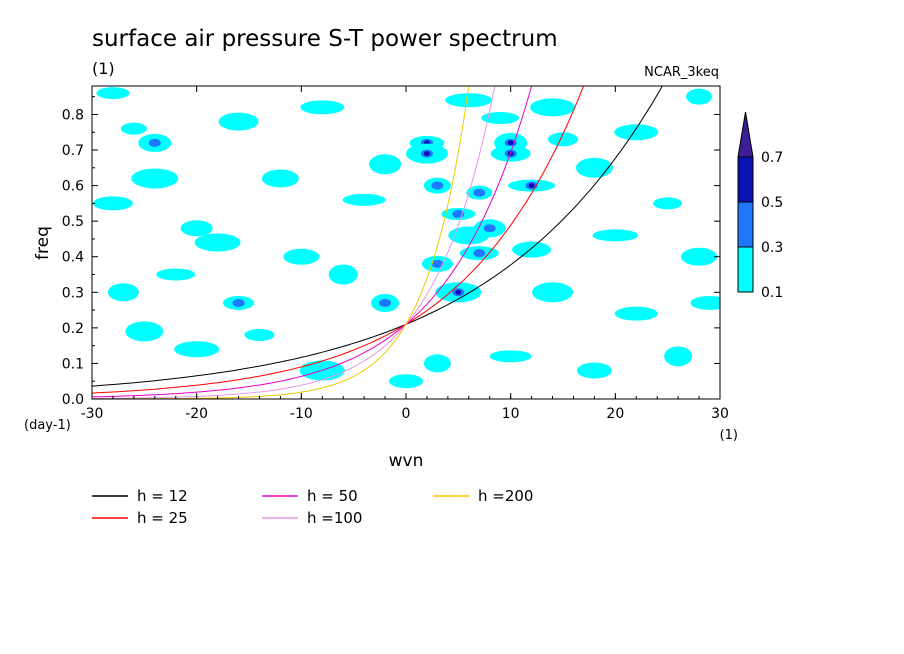 The image size is (904, 654). Describe the element at coordinates (325, 39) in the screenshot. I see `chart-title: surface air pressure S-T power spectrum` at that location.